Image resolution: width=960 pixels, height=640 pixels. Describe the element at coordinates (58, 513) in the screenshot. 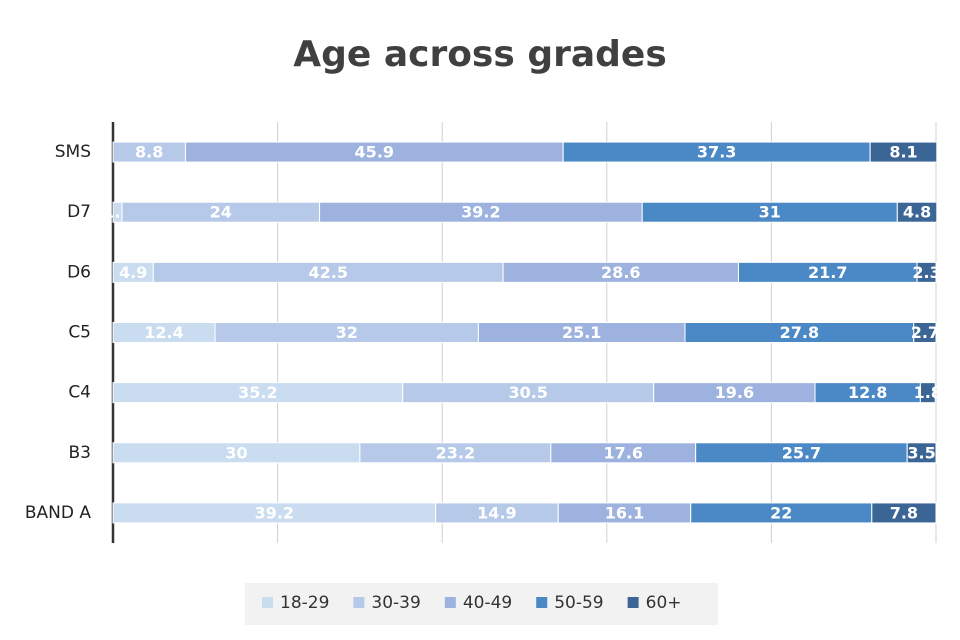

I see `y-tick-label: BAND A` at that location.